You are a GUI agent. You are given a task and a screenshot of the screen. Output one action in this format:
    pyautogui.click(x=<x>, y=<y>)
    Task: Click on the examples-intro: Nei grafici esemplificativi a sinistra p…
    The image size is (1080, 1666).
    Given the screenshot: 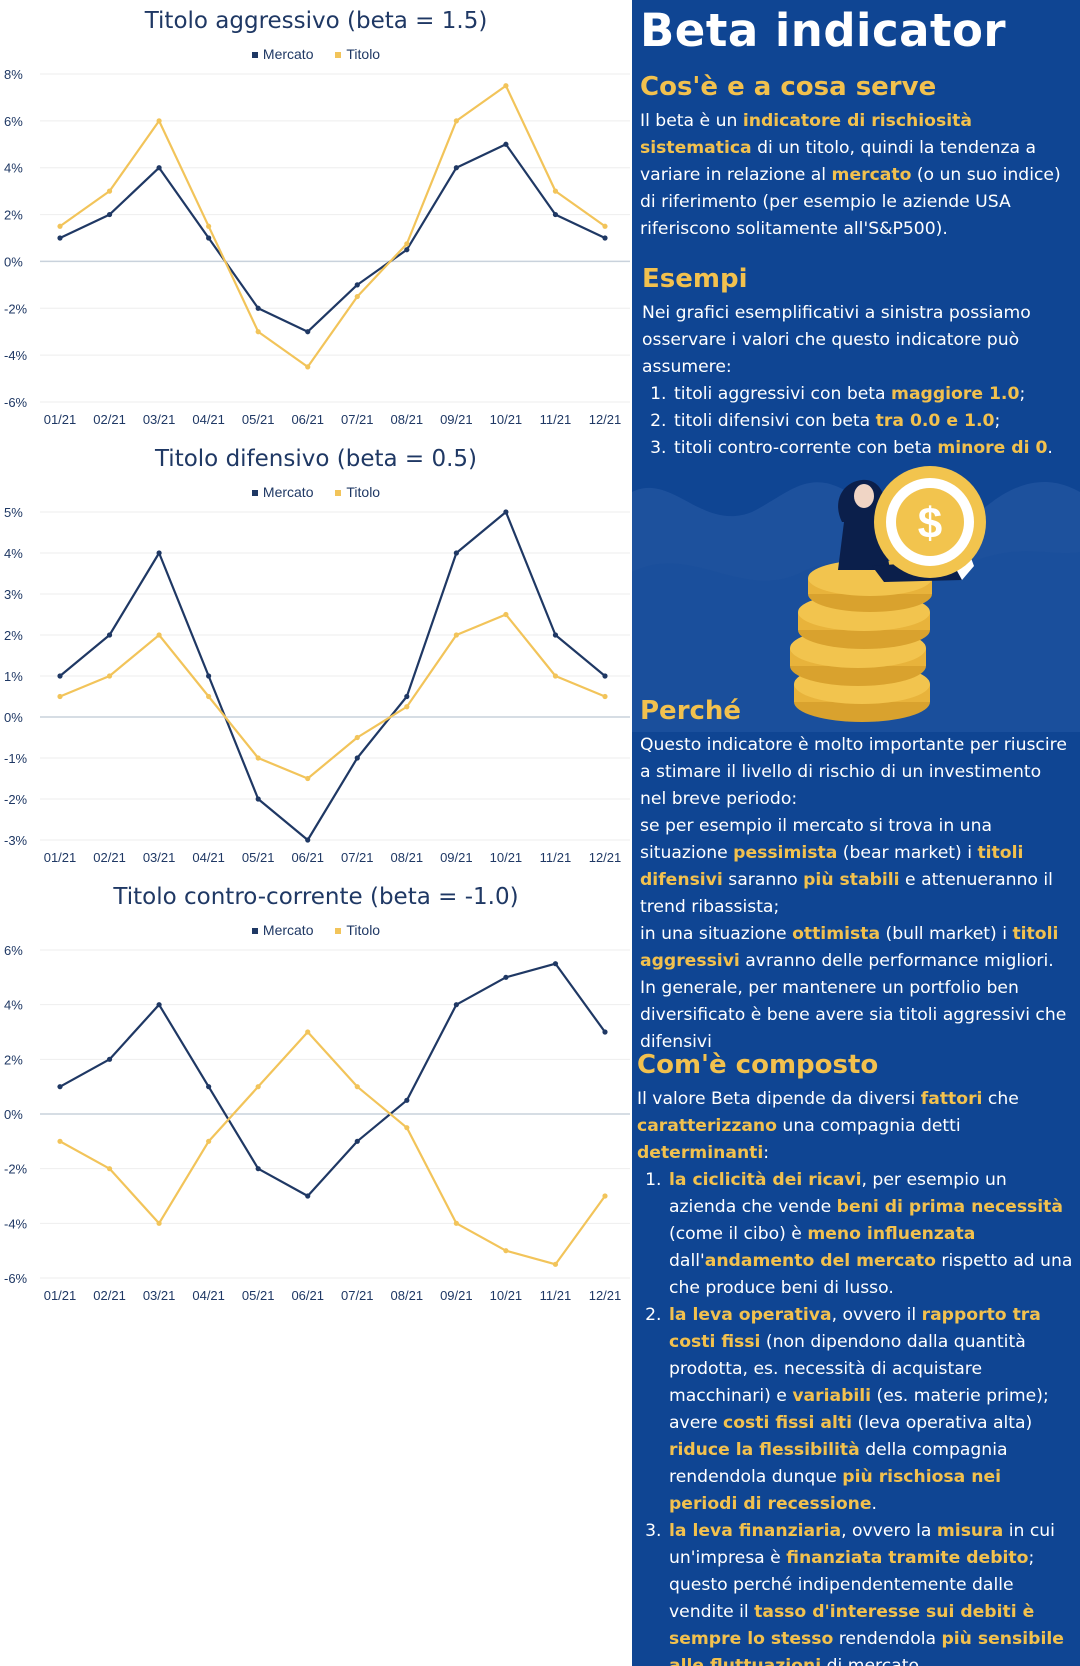 What is the action you would take?
    pyautogui.click(x=836, y=340)
    